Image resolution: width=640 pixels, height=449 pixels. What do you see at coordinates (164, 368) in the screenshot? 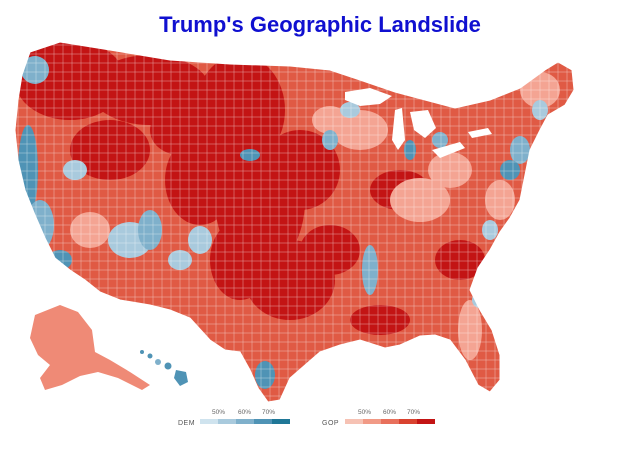
I see `hawaii-region` at bounding box center [164, 368].